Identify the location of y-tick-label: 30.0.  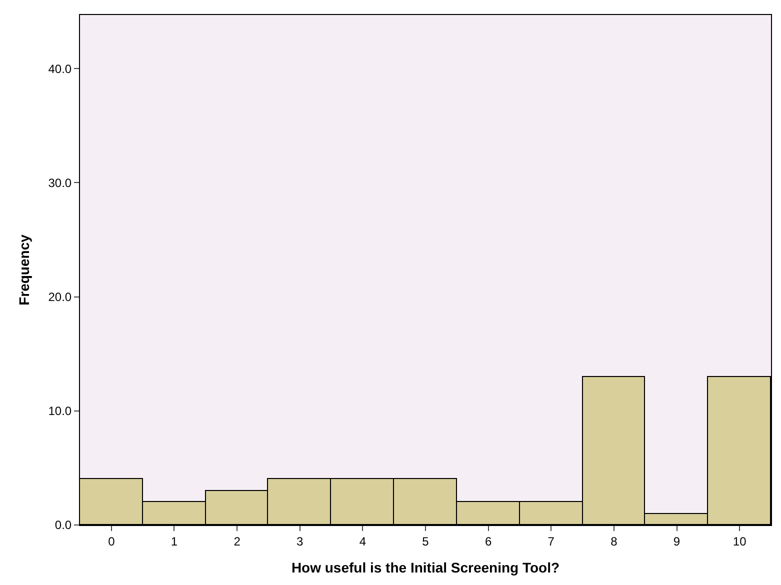
(60, 183).